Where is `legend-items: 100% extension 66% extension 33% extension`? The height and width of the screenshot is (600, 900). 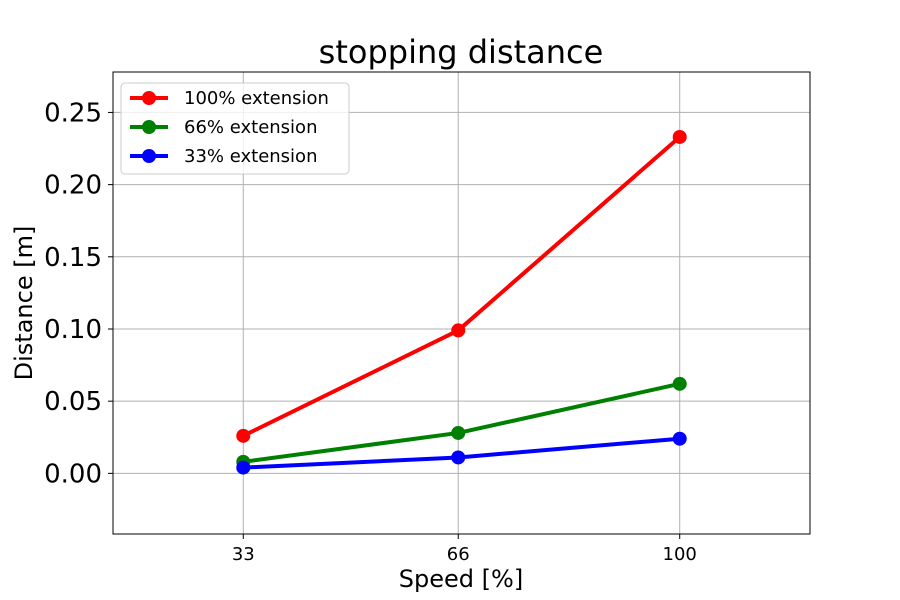 legend-items: 100% extension 66% extension 33% extension is located at coordinates (229, 127).